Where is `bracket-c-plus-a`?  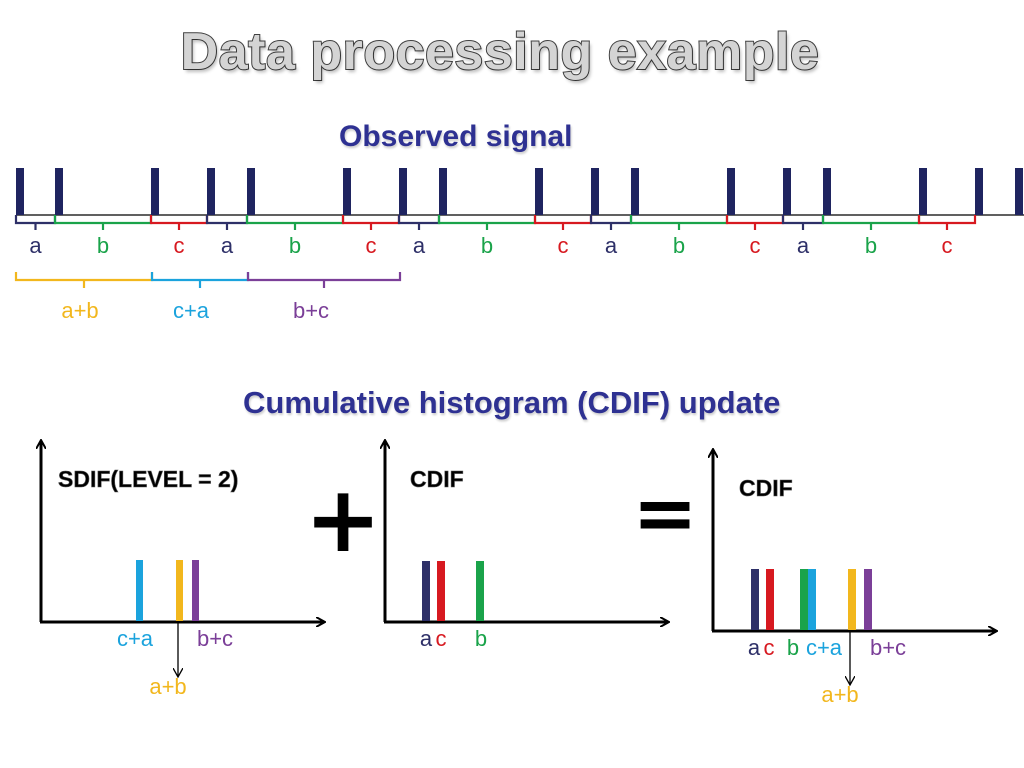 bracket-c-plus-a is located at coordinates (200, 277).